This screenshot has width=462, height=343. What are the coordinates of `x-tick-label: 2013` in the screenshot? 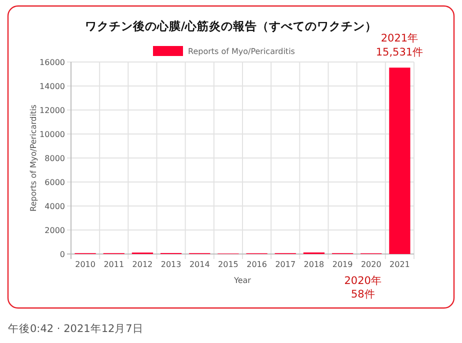 It's located at (171, 264).